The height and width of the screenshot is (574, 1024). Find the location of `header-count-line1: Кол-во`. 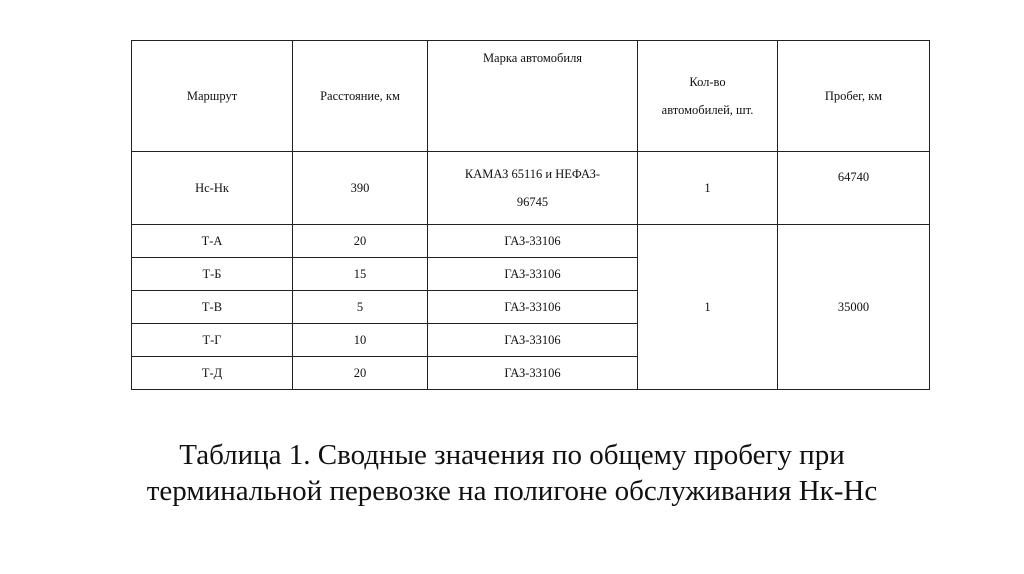

header-count-line1: Кол-во is located at coordinates (707, 82).